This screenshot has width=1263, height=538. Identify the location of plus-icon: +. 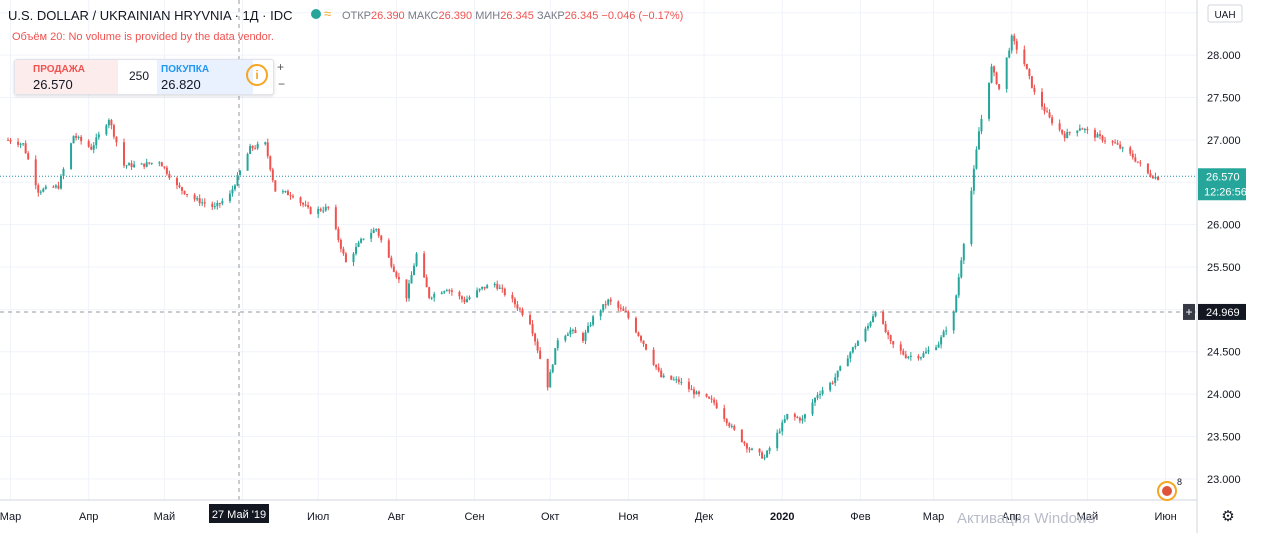
(1188, 312).